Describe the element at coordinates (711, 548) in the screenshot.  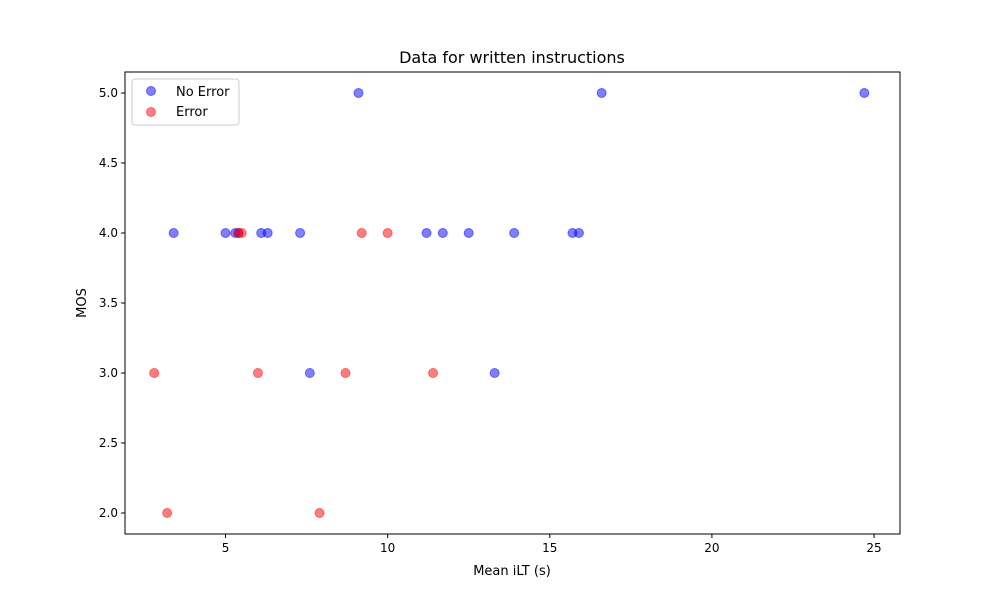
I see `x-tick-label: 20` at that location.